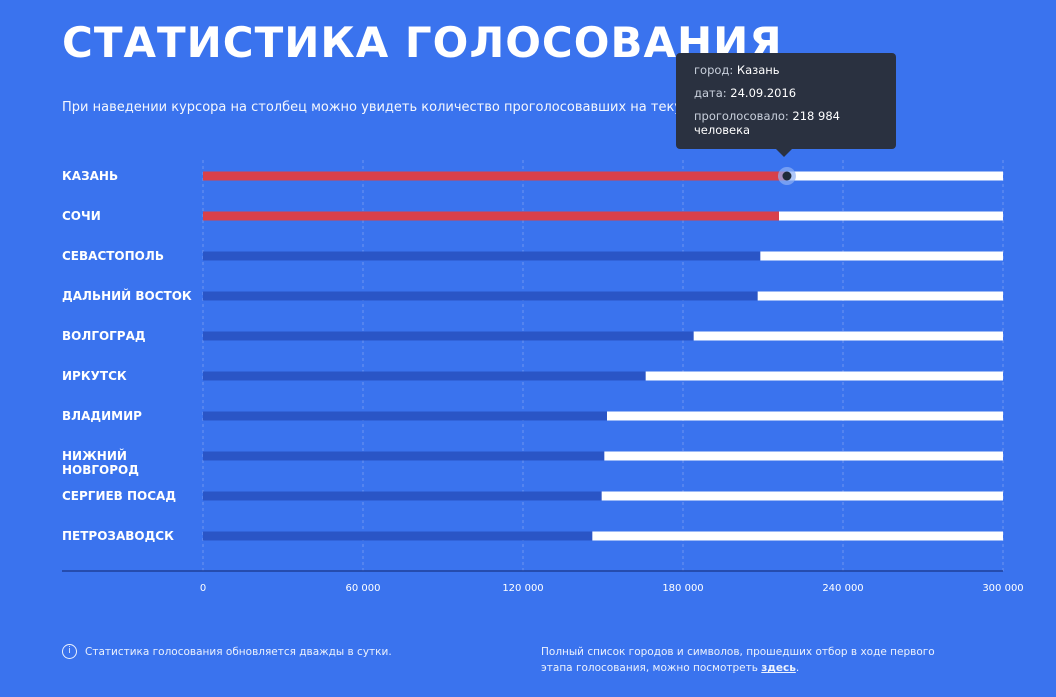  I want to click on page-title: СТАТИСТИКА ГОЛОСОВАНИЯ, so click(422, 42).